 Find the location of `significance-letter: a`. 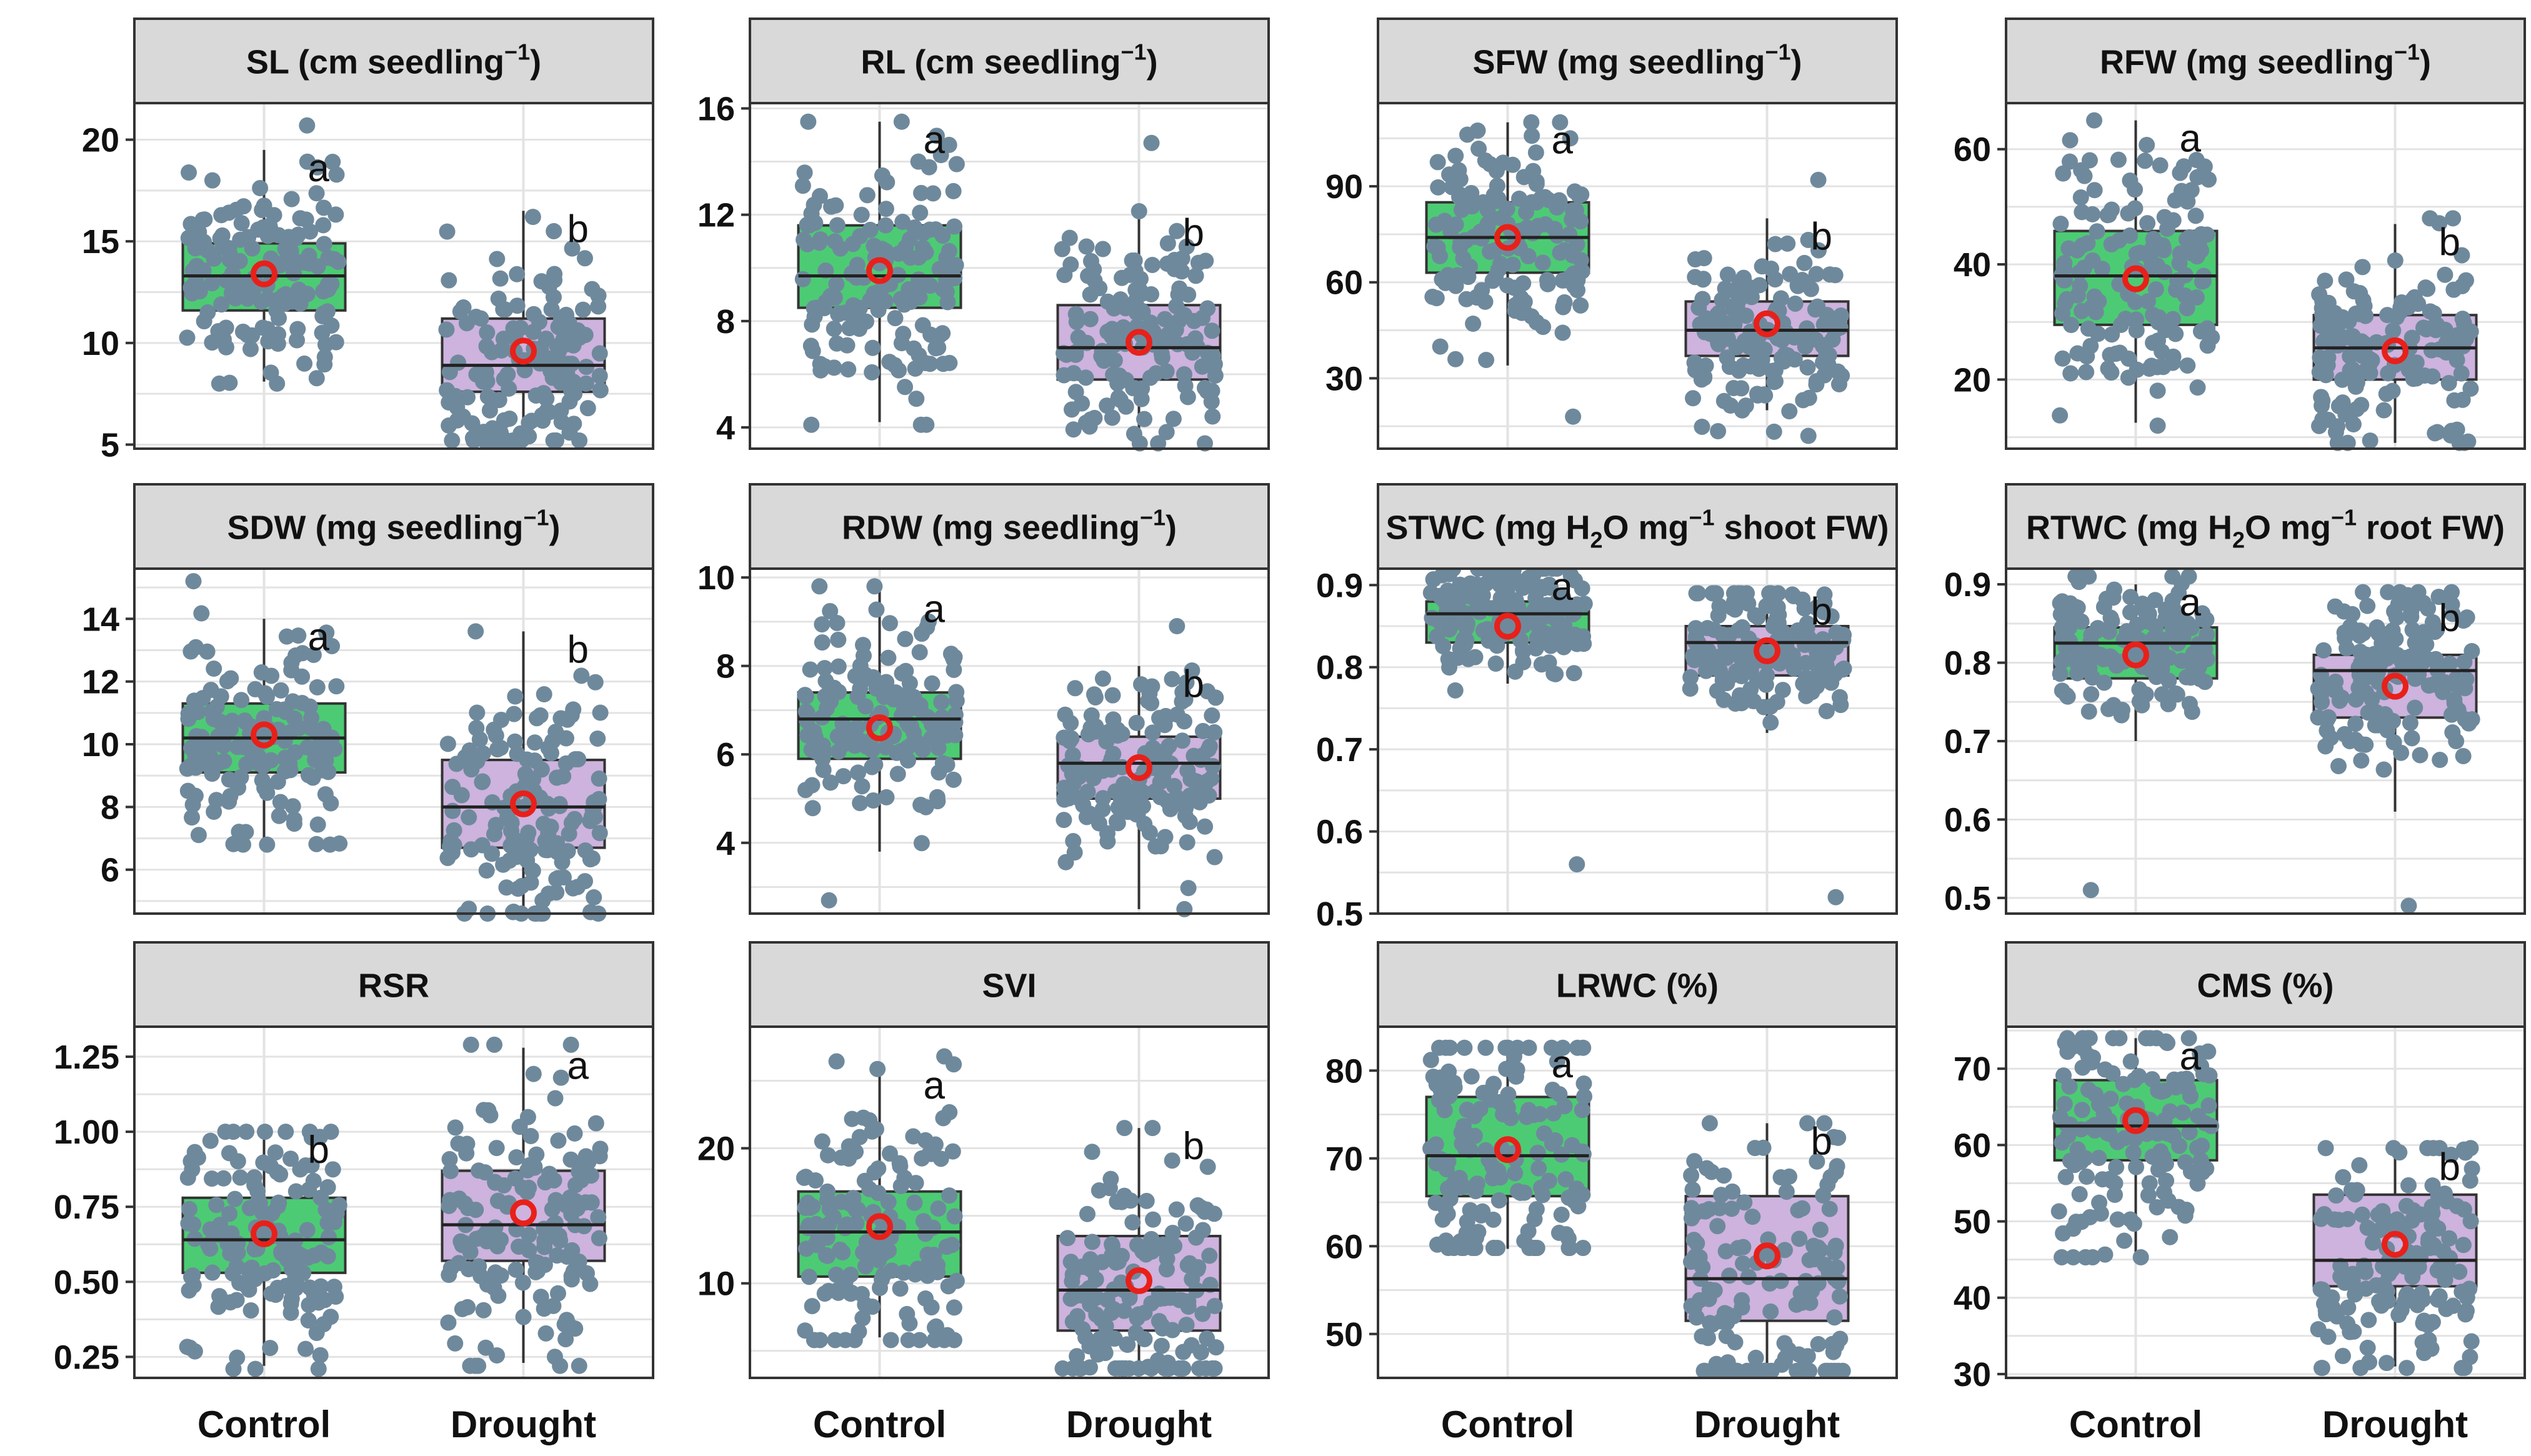

significance-letter: a is located at coordinates (1563, 140).